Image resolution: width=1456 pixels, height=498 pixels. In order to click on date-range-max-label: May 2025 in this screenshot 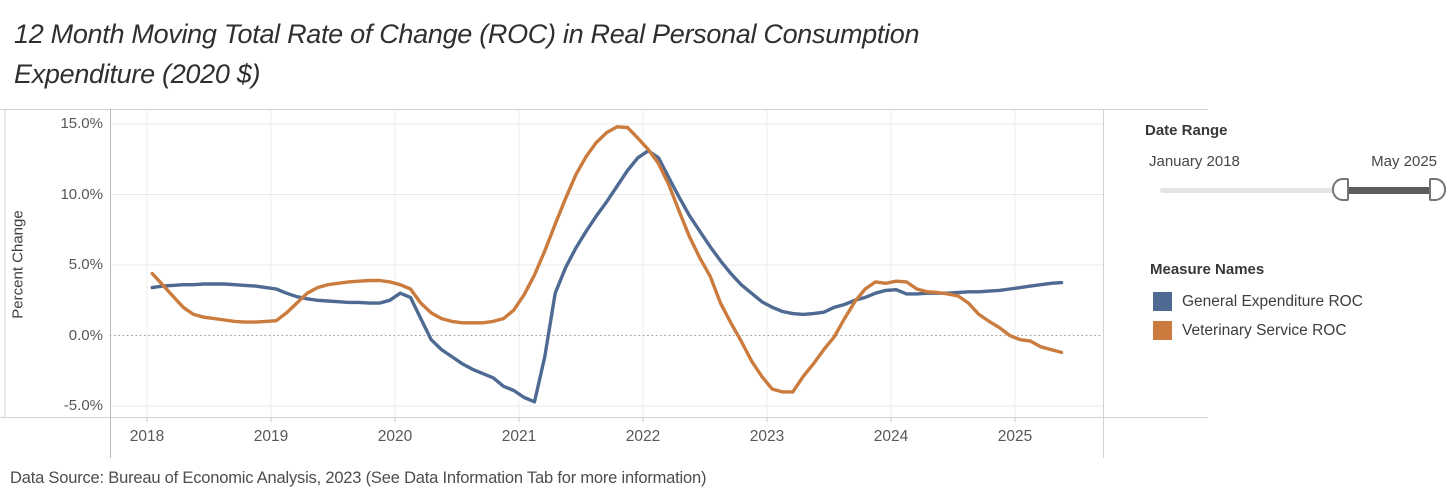, I will do `click(1404, 161)`.